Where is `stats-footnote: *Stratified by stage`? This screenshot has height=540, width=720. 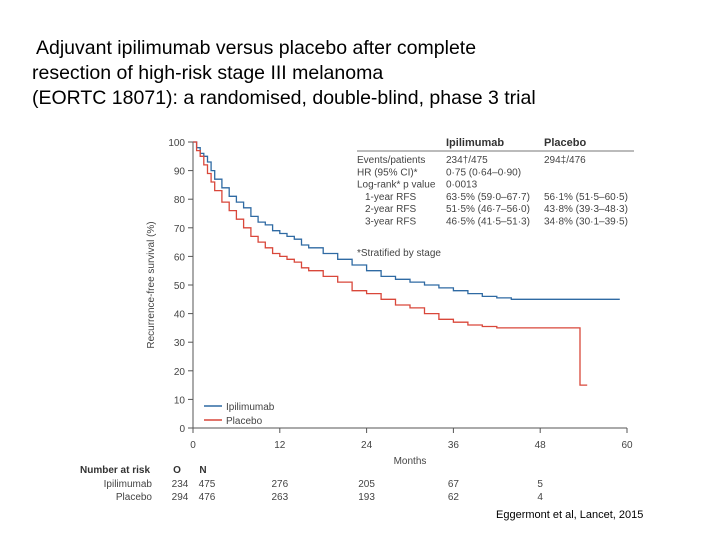 stats-footnote: *Stratified by stage is located at coordinates (399, 253).